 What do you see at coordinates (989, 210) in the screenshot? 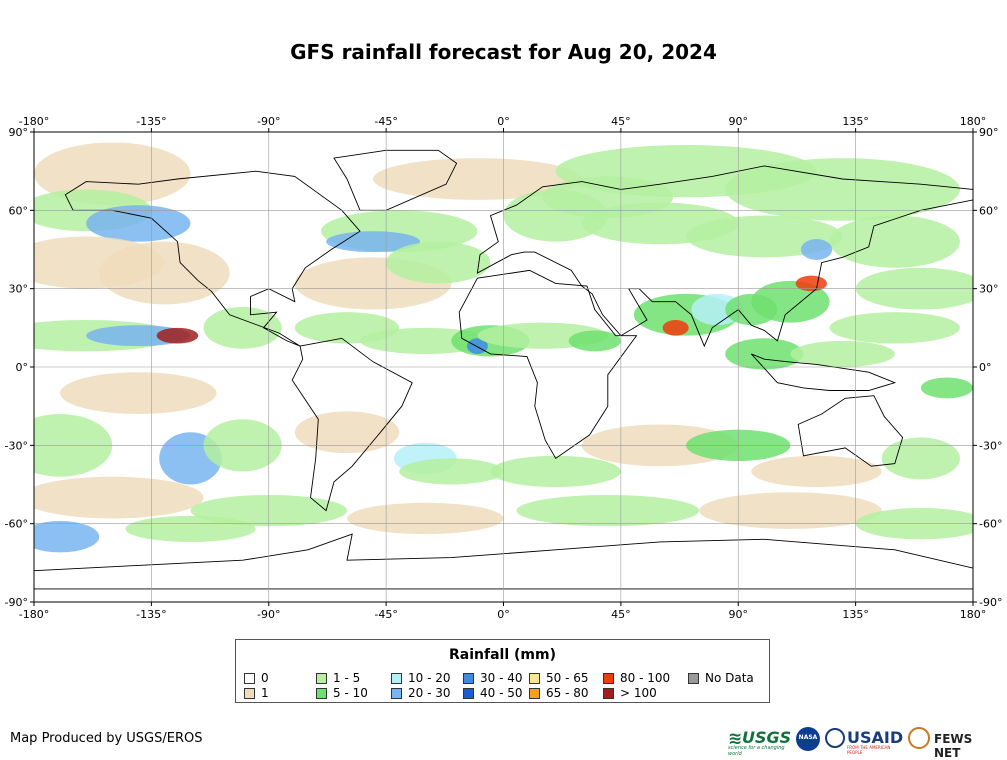
I see `right-lat-label: 60°` at bounding box center [989, 210].